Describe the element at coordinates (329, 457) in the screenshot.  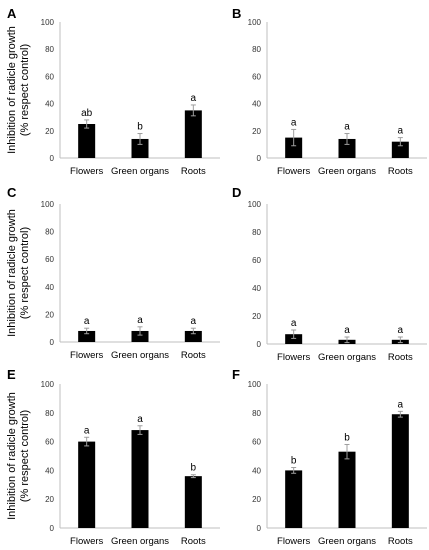
I see `chart-panel-f: F 0 20 40 60 80 100 b Flowers b Green organs a Roots` at that location.